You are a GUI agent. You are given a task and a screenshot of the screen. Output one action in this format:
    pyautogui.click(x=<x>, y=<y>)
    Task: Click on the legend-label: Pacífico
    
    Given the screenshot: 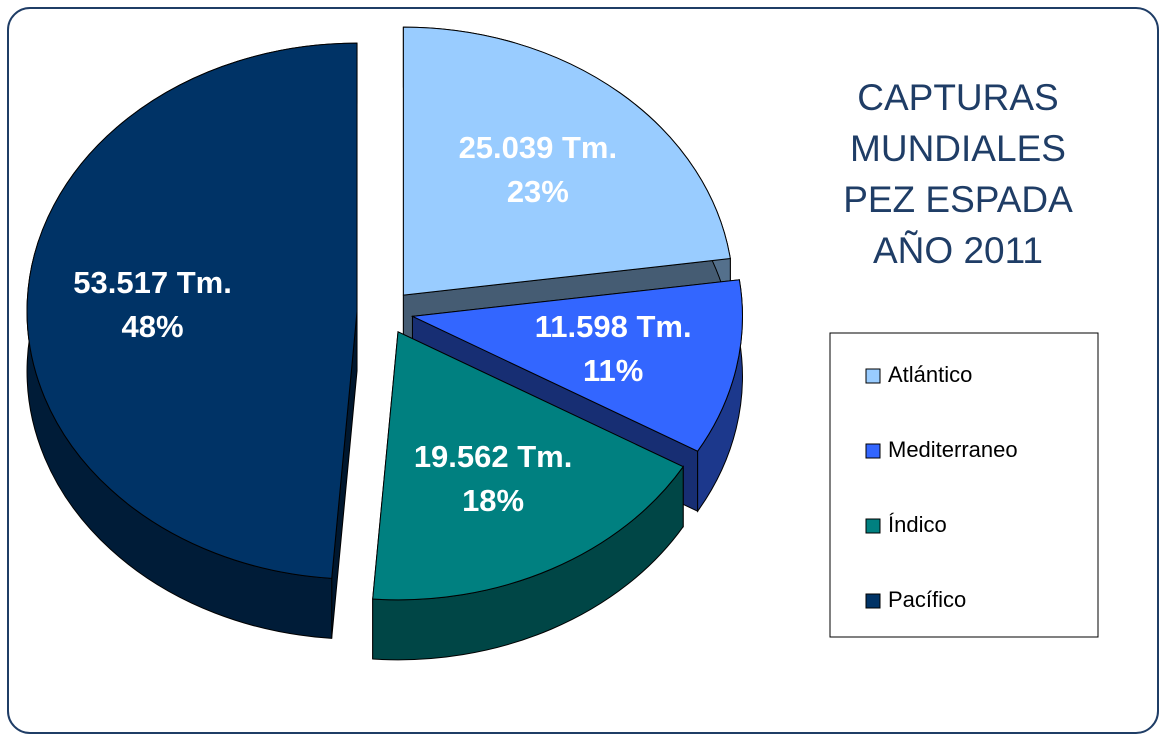 What is the action you would take?
    pyautogui.click(x=927, y=599)
    